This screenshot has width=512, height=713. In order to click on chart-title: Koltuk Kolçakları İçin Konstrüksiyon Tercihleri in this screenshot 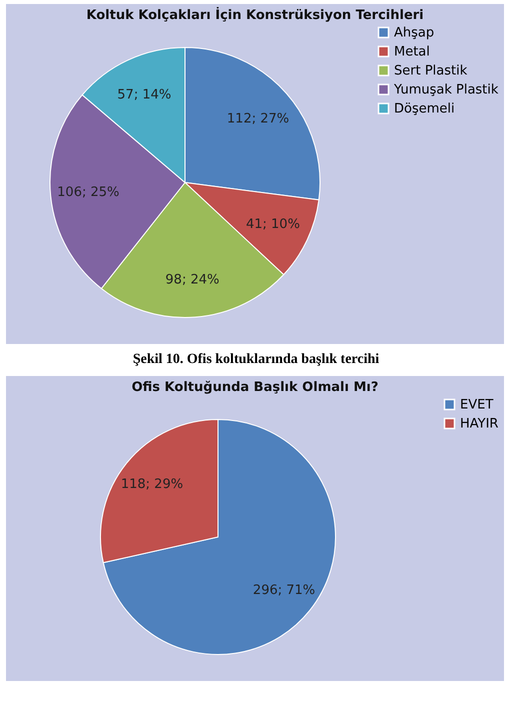, I will do `click(255, 14)`.